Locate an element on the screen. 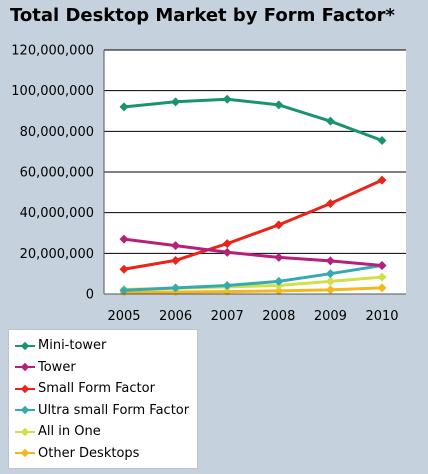  legend-label: All in One is located at coordinates (69, 432).